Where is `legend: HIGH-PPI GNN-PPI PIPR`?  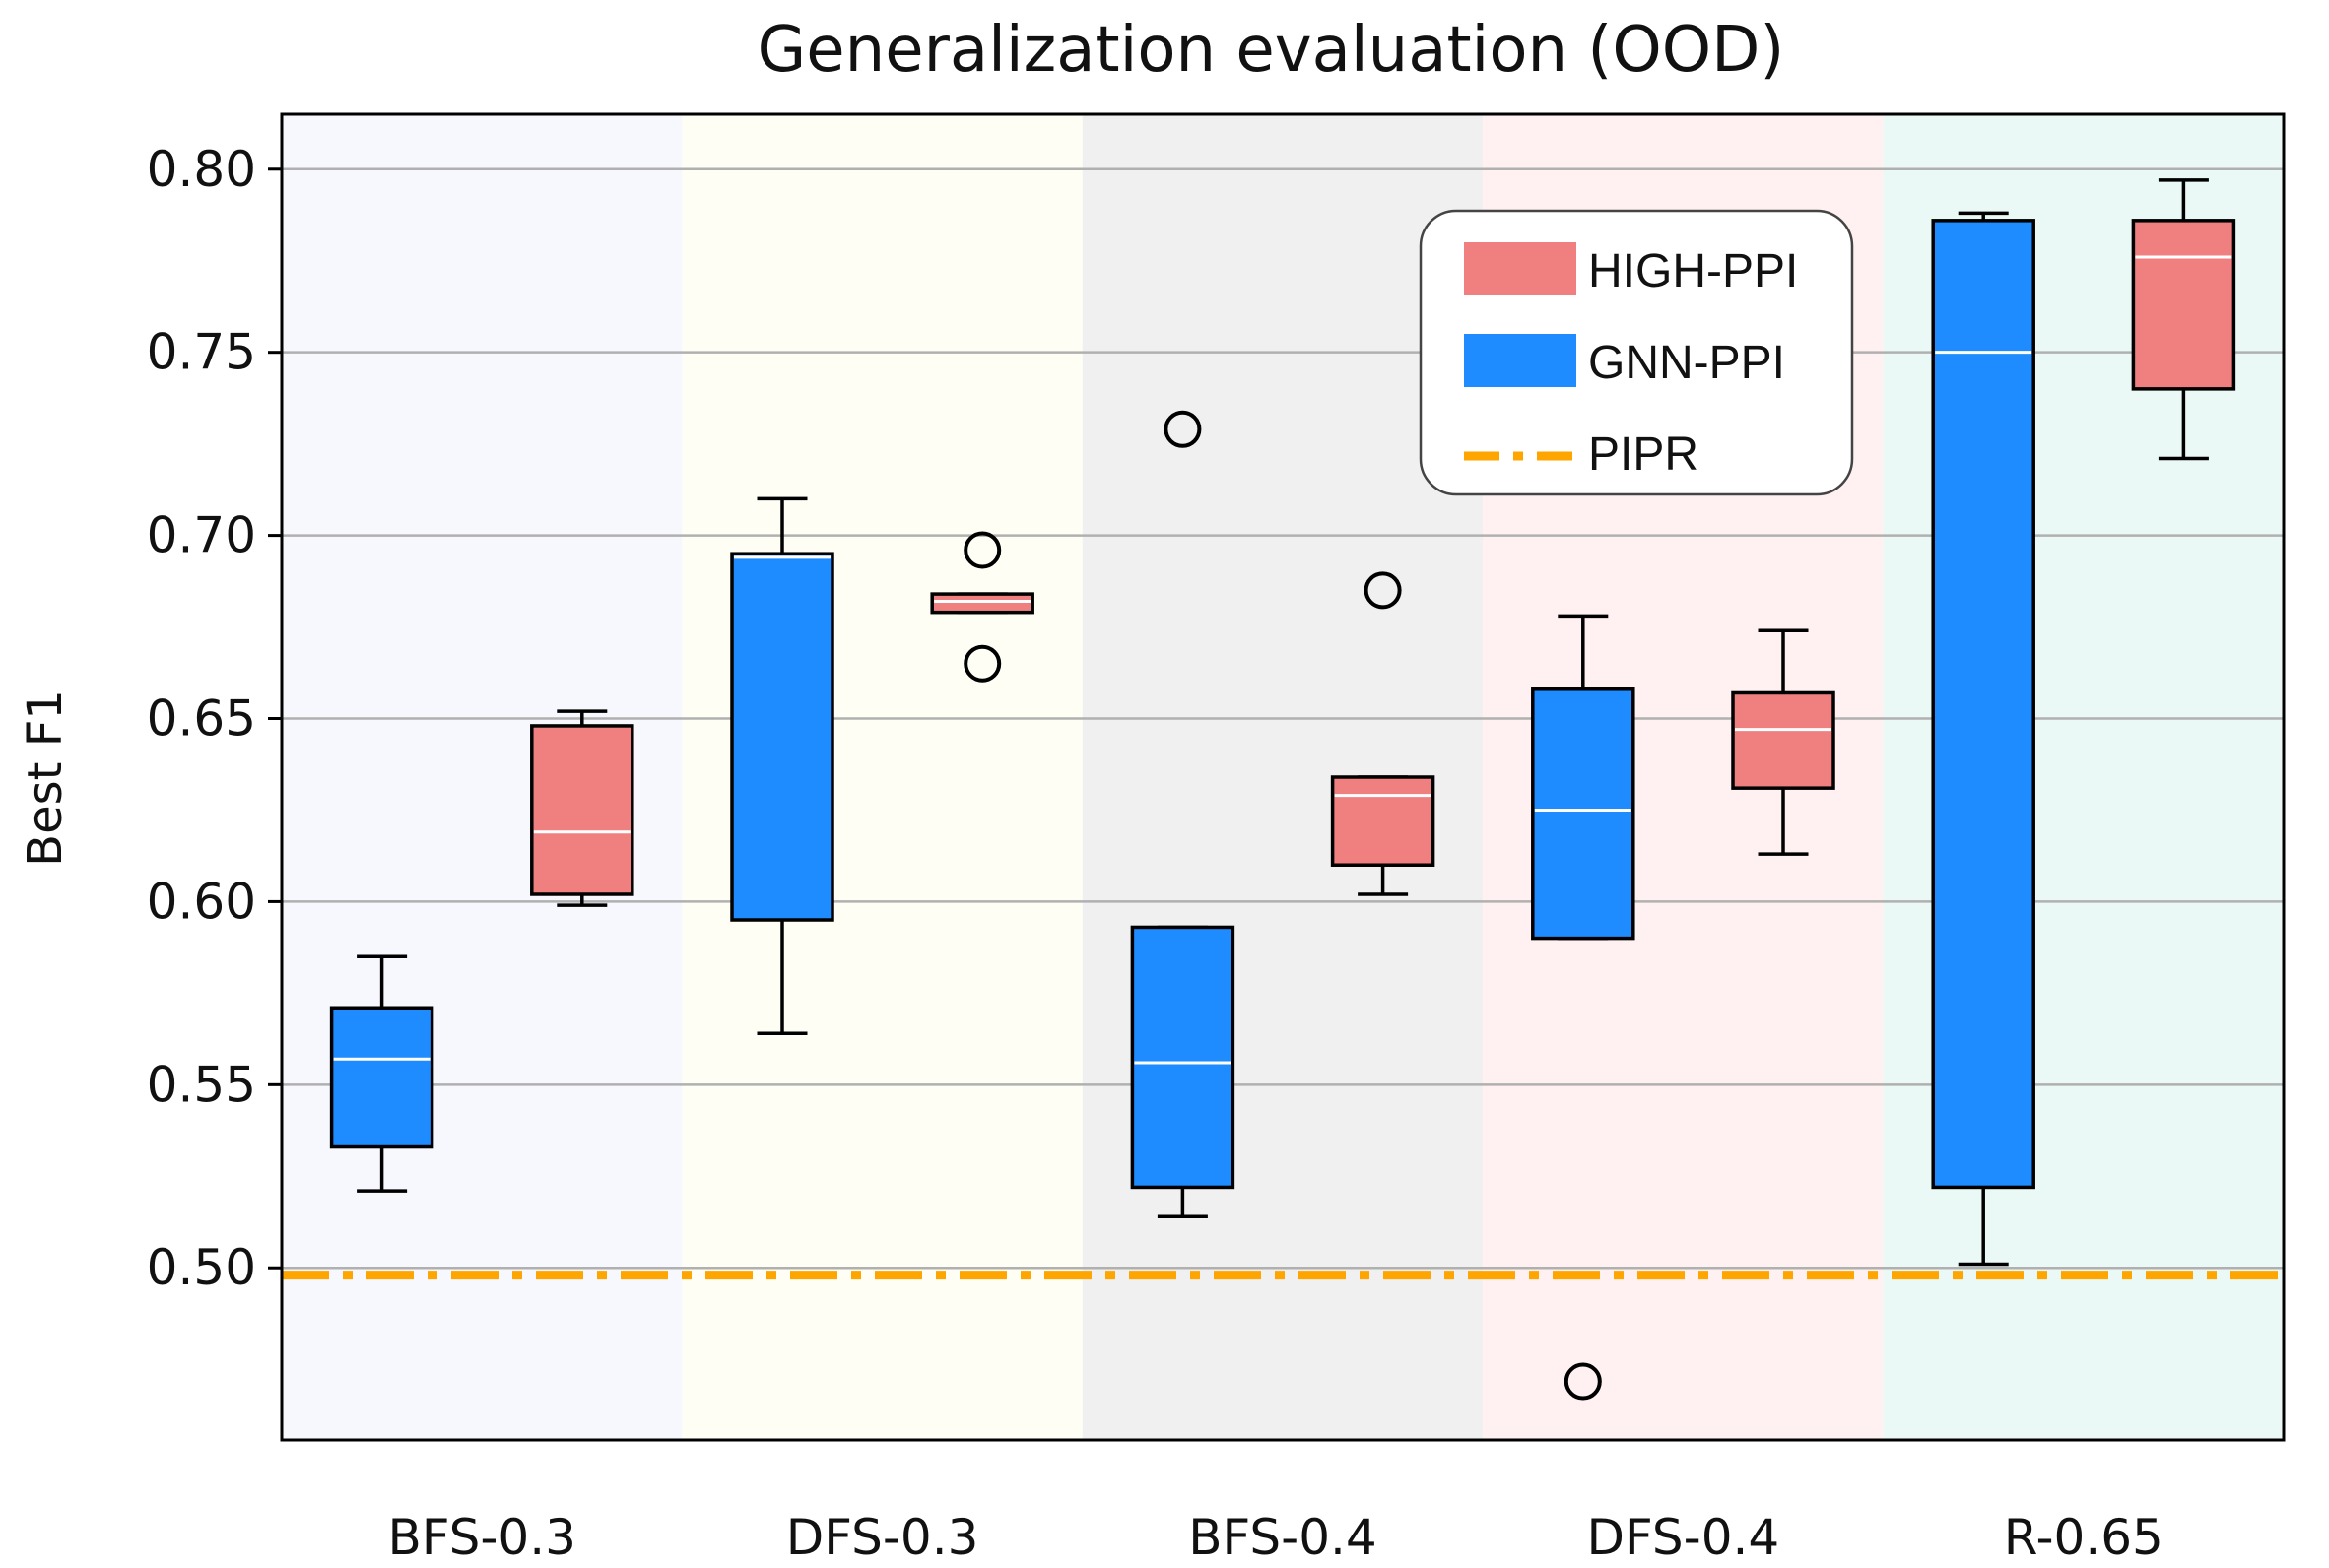 legend: HIGH-PPI GNN-PPI PIPR is located at coordinates (1636, 353).